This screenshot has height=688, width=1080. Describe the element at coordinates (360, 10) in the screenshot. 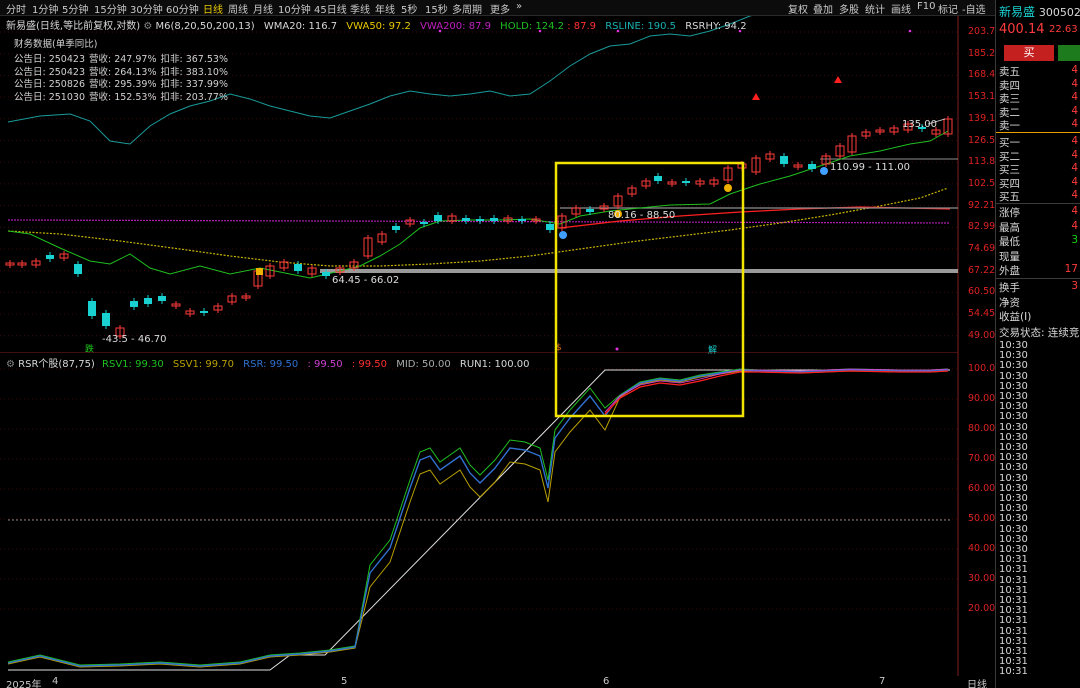

I see `tab-quarterly: 季线` at that location.